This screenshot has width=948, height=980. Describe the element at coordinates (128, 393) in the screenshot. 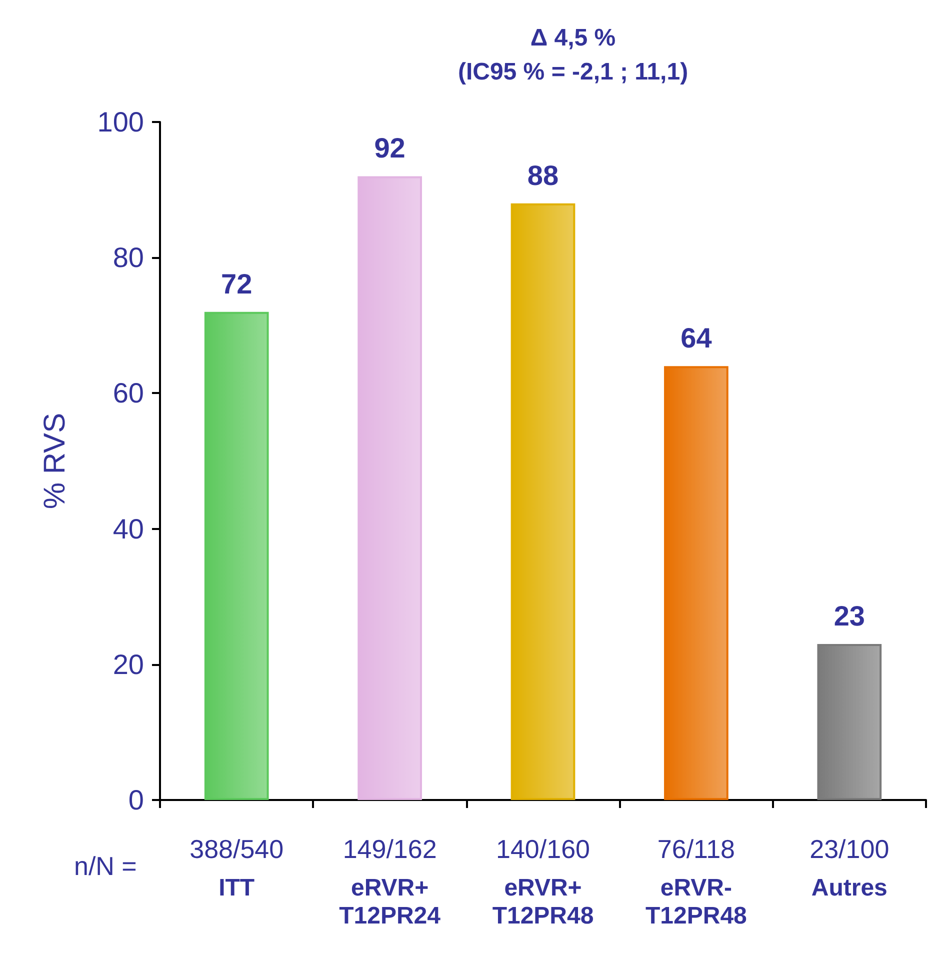

I see `y-tick-label: 60` at that location.